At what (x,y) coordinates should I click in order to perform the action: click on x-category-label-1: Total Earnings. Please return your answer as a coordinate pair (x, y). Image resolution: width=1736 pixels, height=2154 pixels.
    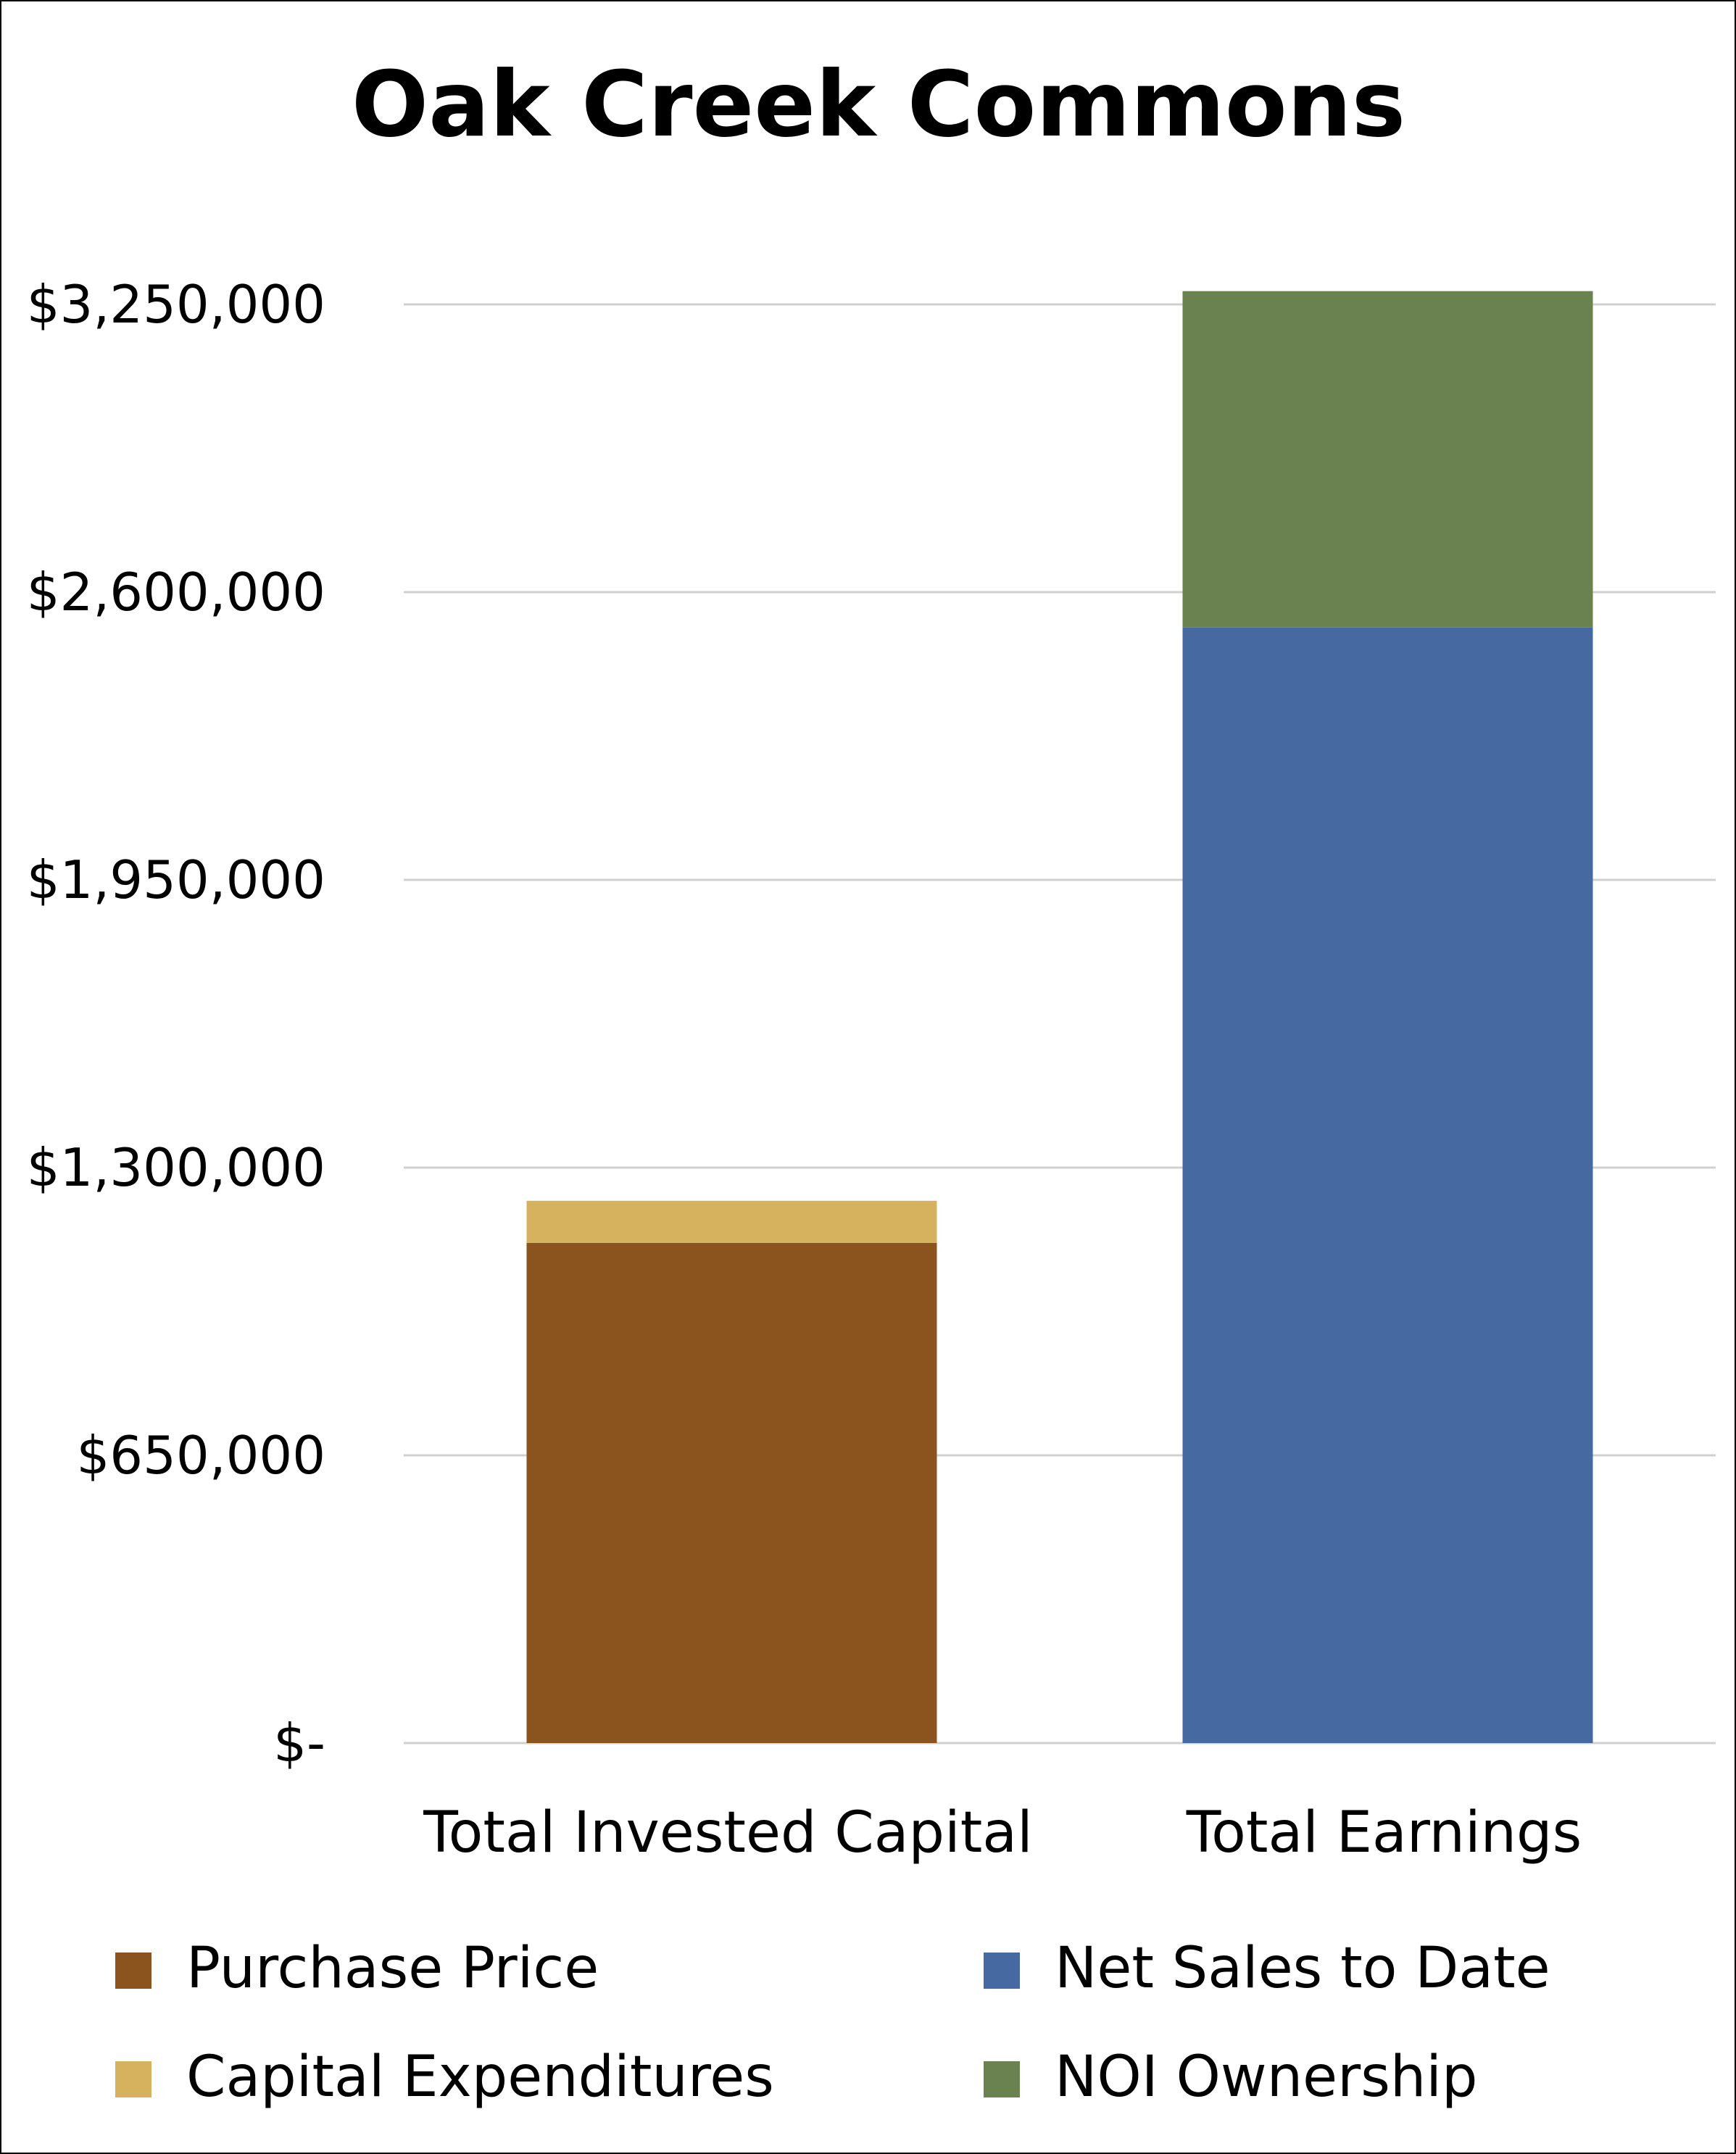
    Looking at the image, I should click on (1384, 1833).